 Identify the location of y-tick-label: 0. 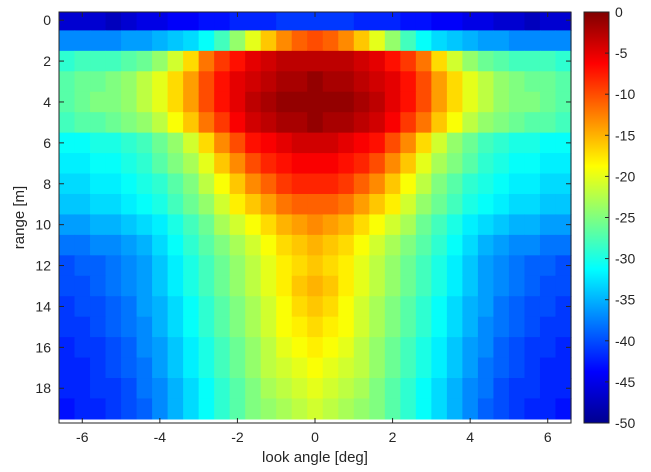
(47, 20).